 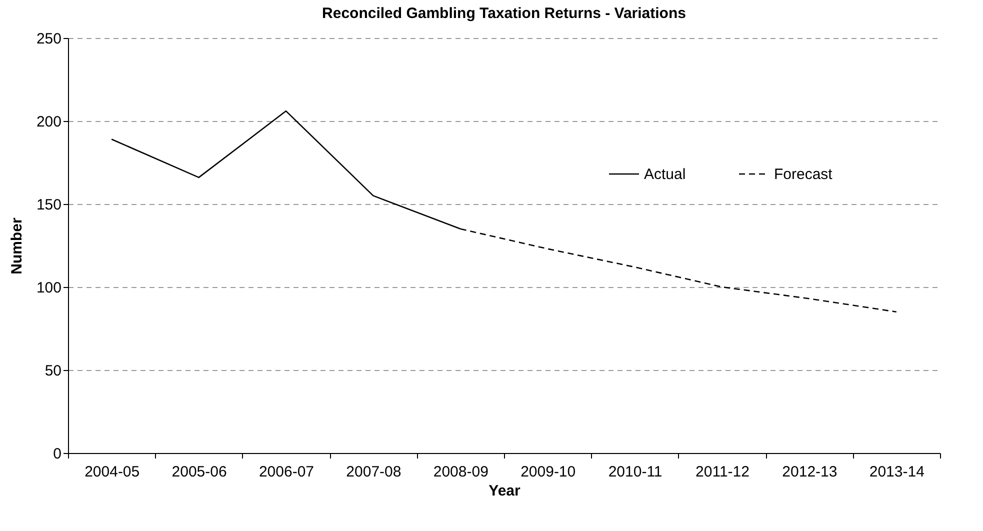 I want to click on legend-label: Actual, so click(x=665, y=174).